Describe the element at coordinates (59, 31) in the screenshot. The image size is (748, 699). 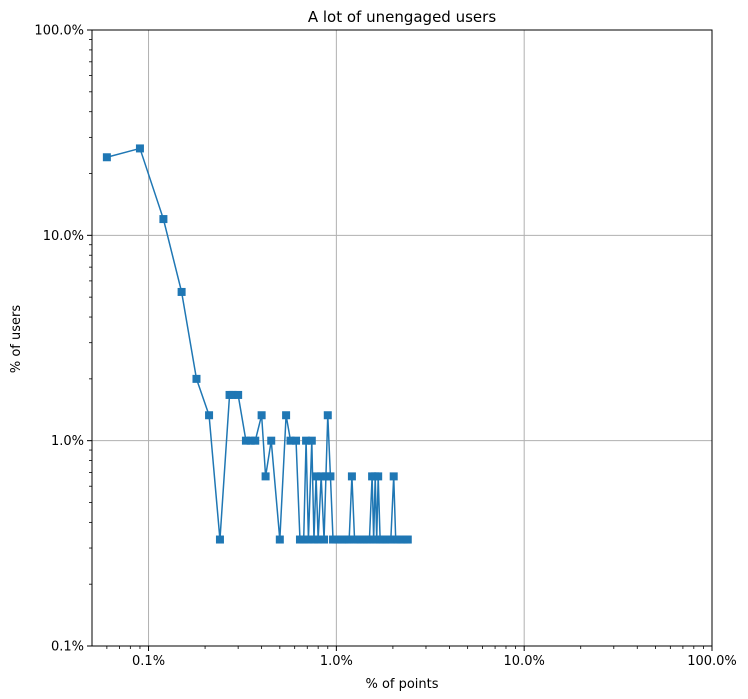
I see `y-tick-label: 100.0%` at that location.